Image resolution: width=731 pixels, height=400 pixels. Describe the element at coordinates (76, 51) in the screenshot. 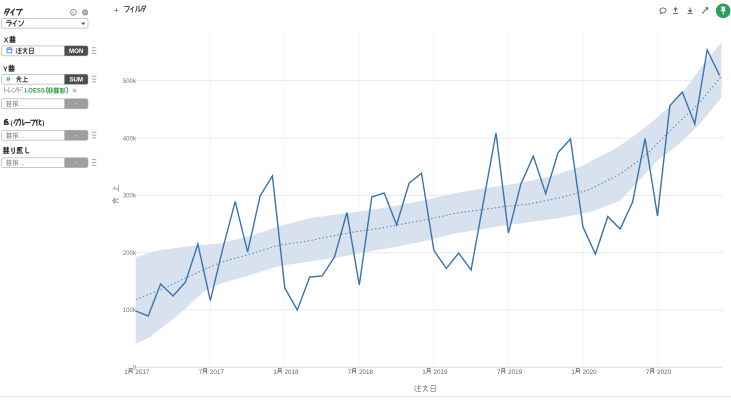

I see `svg-text: MON` at that location.